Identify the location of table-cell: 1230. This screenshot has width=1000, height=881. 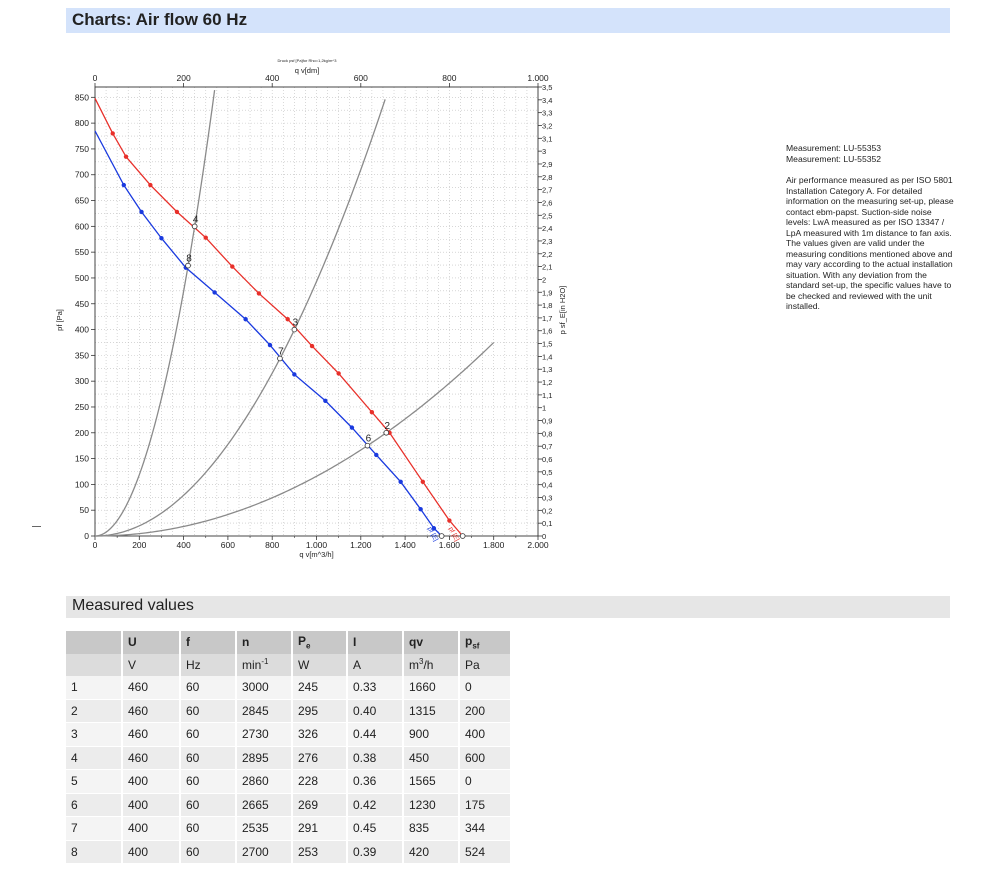
(431, 805).